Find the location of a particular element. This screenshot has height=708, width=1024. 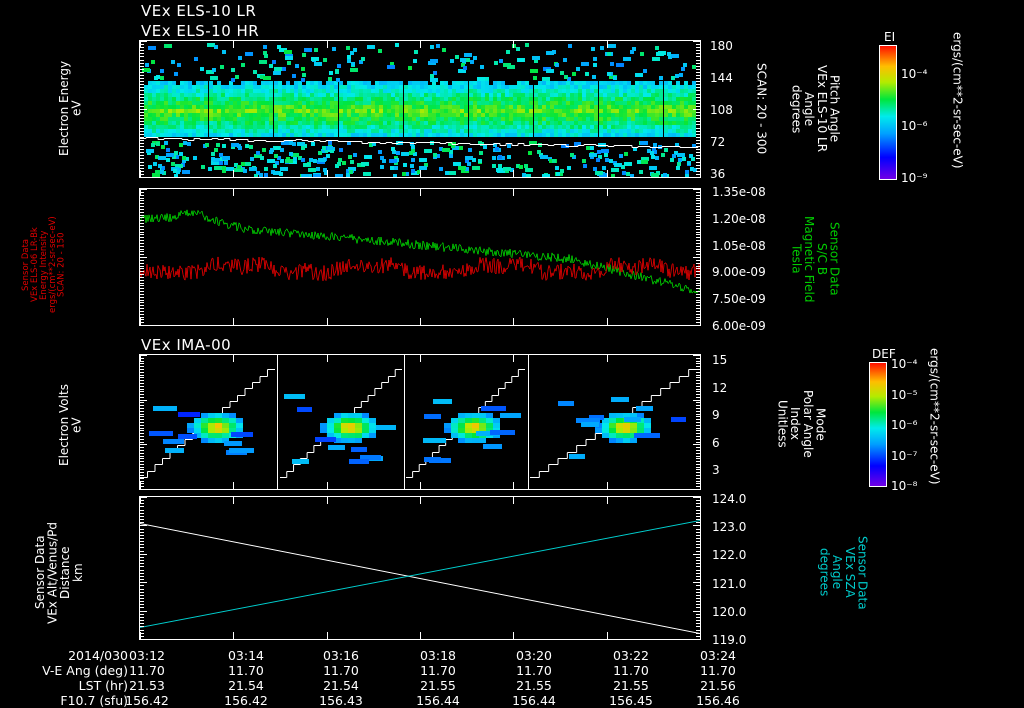

panel1-right-tick: 108 is located at coordinates (721, 110).